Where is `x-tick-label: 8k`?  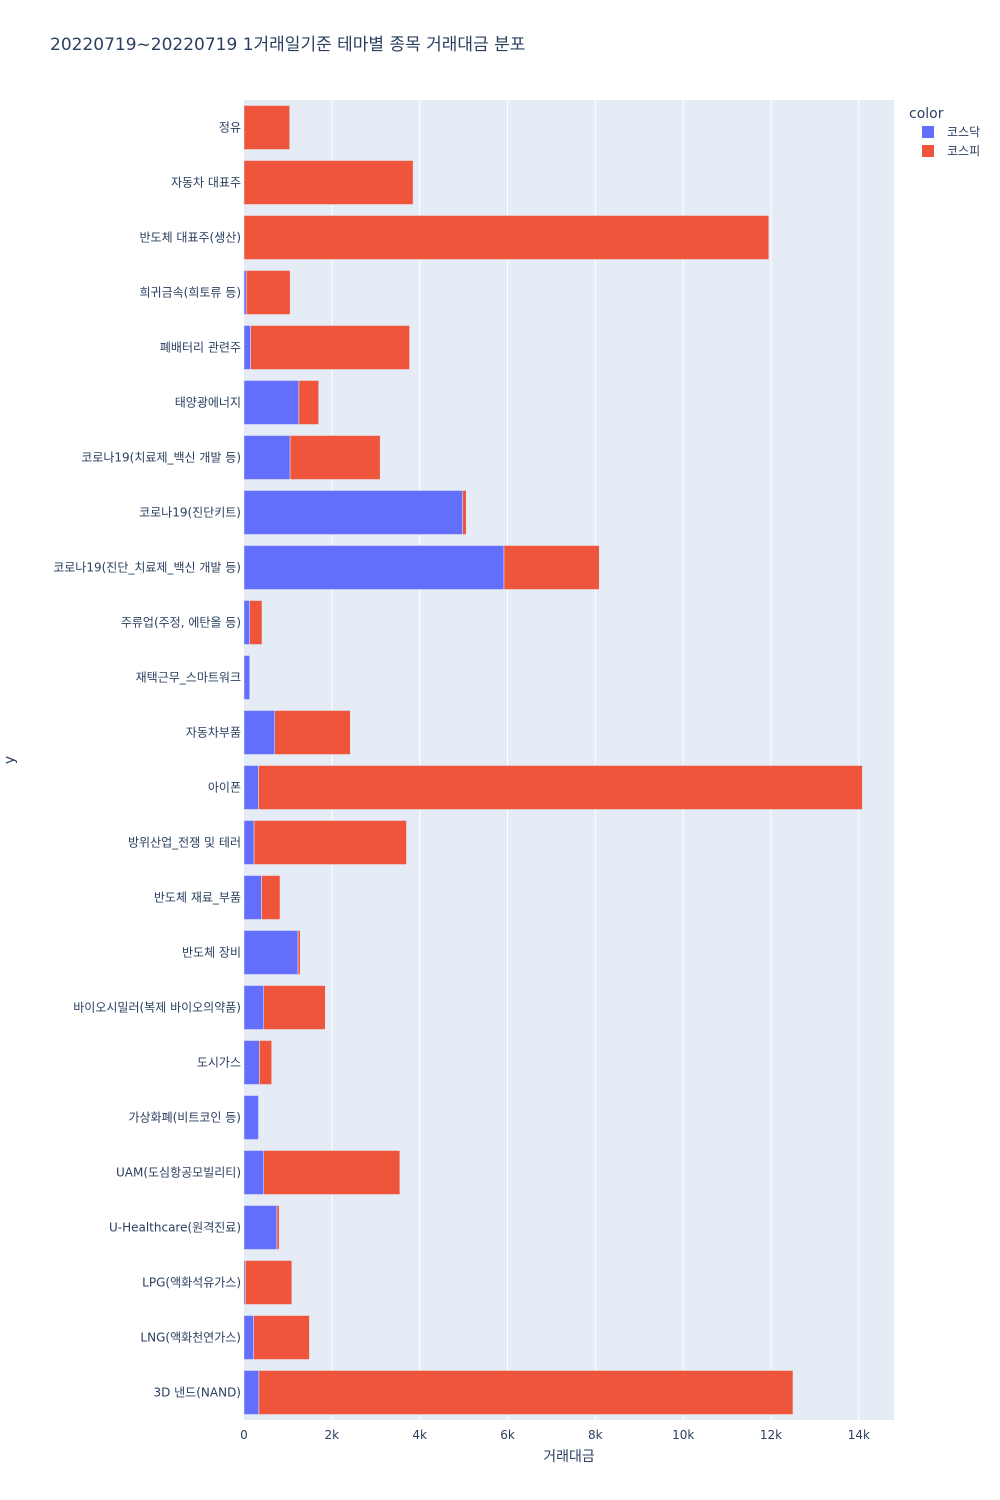
x-tick-label: 8k is located at coordinates (595, 1435).